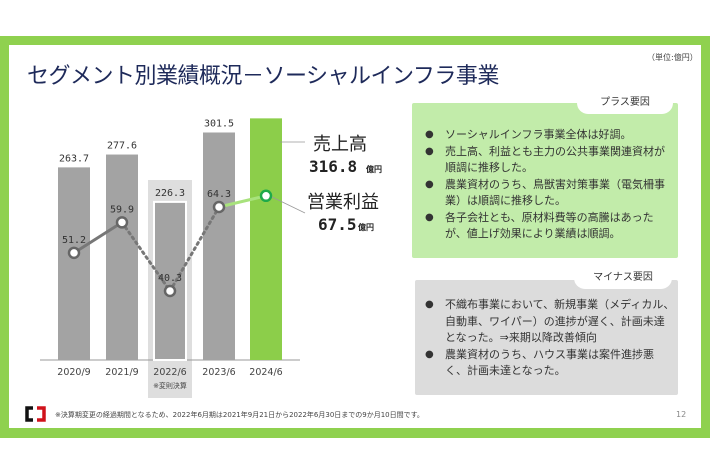 The width and height of the screenshot is (710, 474). I want to click on sales-callout-unit: 億円, so click(374, 169).